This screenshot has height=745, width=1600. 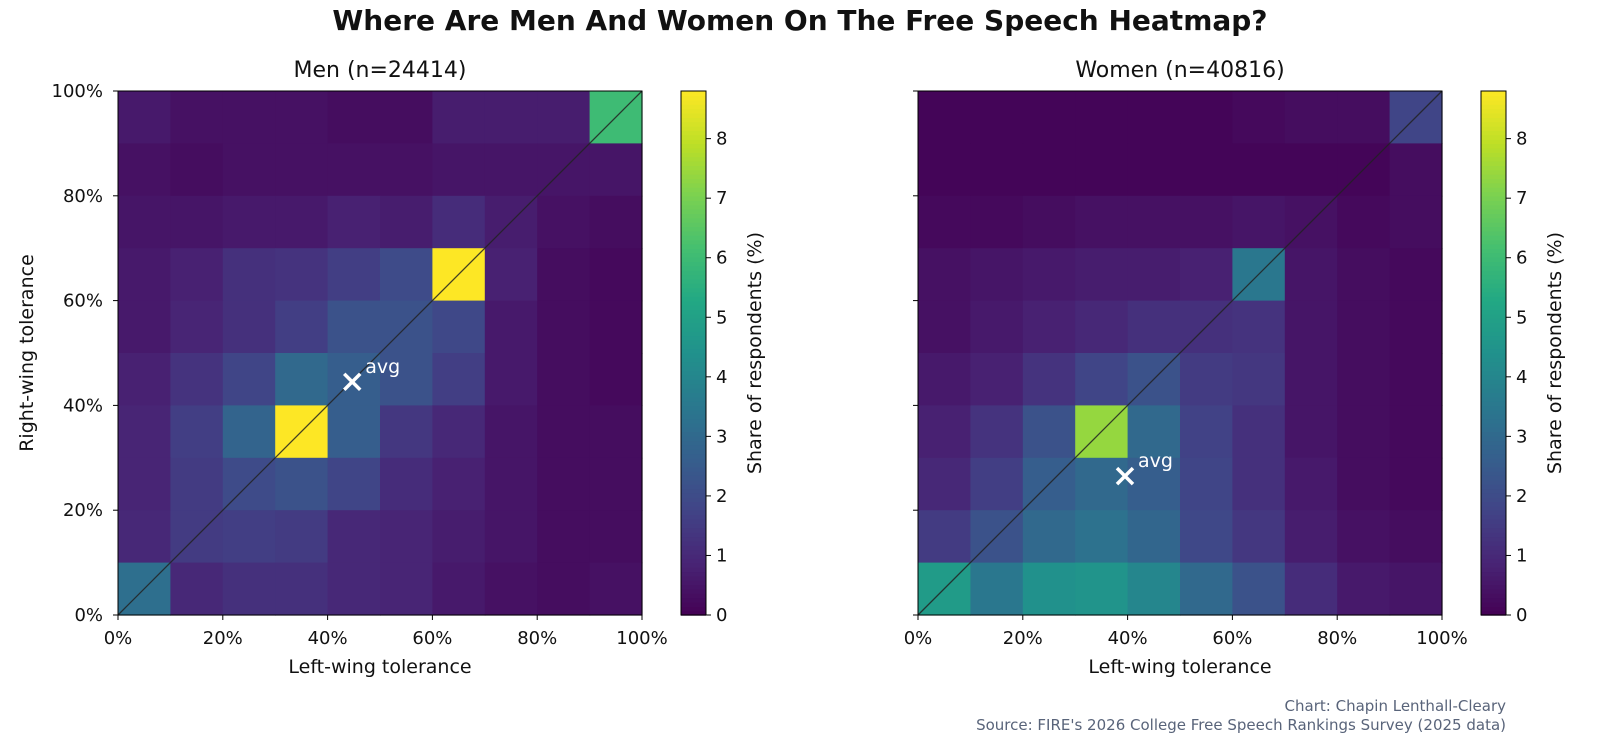 What do you see at coordinates (723, 358) in the screenshot?
I see `men-colorbar: 0 1 2 3 4 5 6 7 8 Share of respondents (%)` at bounding box center [723, 358].